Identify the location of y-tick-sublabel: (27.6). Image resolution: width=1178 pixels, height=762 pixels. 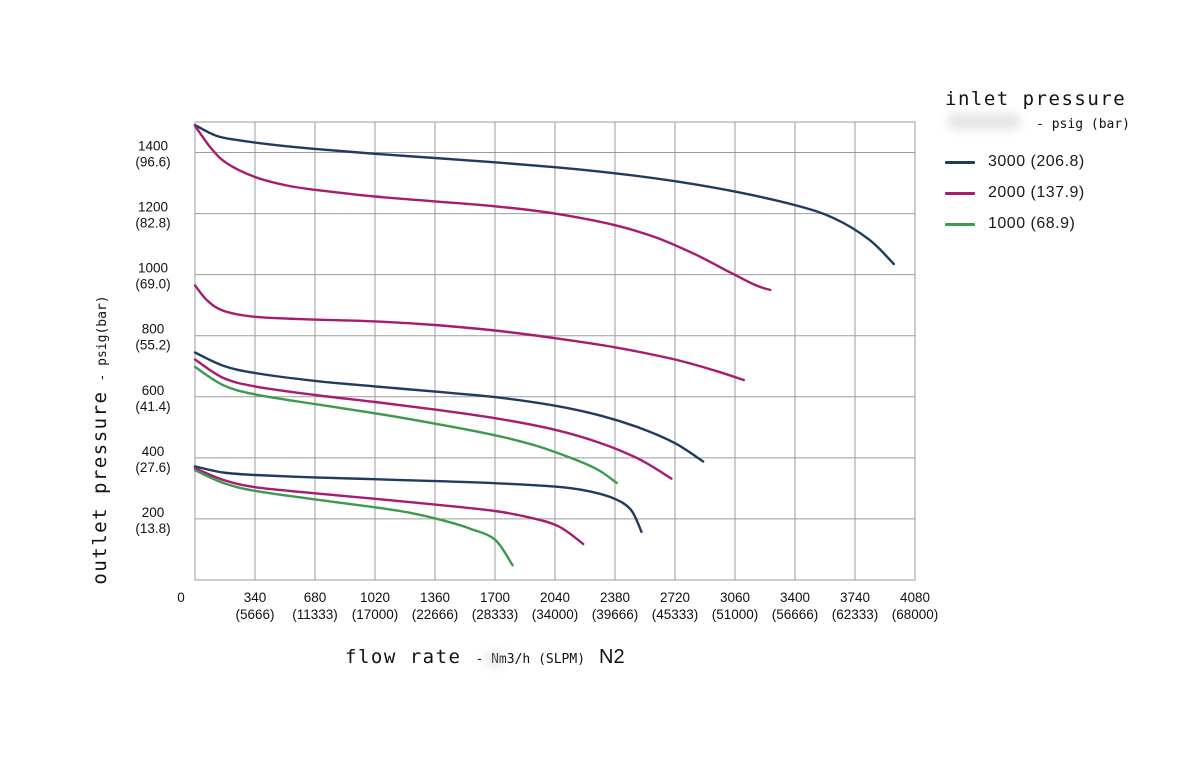
(152, 467).